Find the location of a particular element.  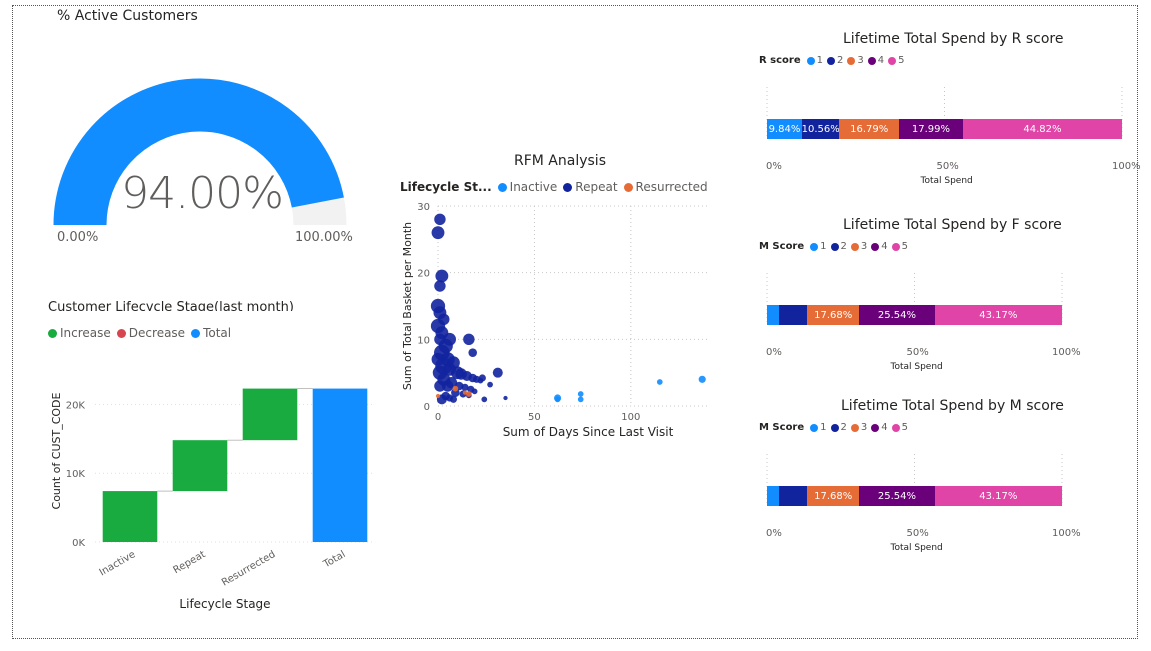

x-tick-label: Repeat is located at coordinates (190, 562).